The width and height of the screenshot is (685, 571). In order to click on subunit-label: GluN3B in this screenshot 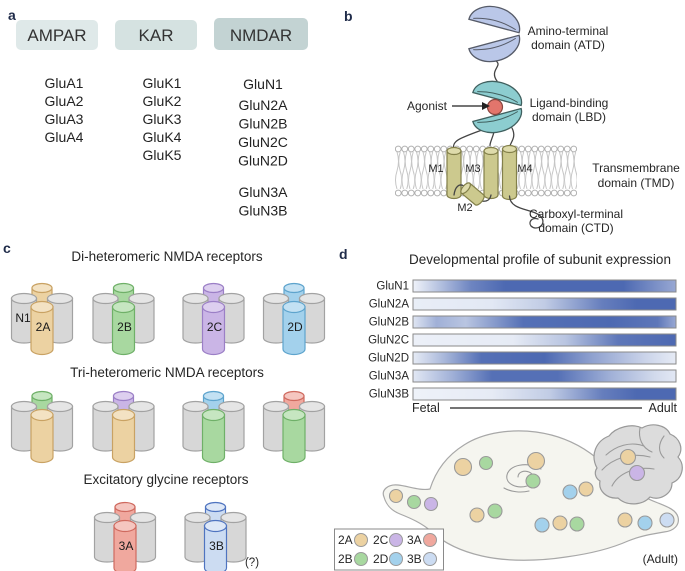, I will do `click(262, 211)`.